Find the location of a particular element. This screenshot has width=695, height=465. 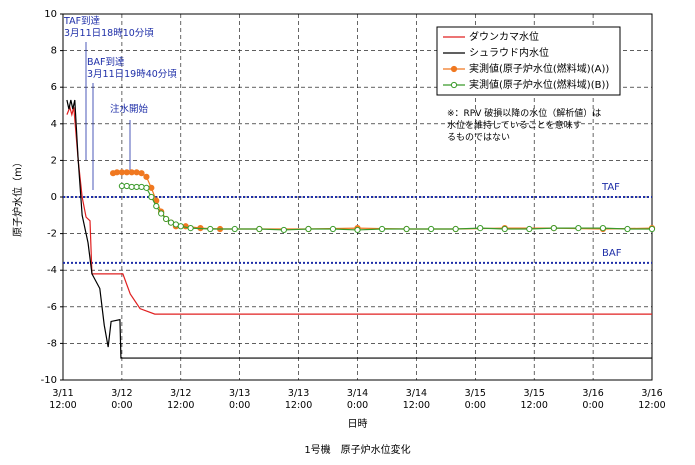

x-tick-label: 3/15 0:00 is located at coordinates (475, 399).